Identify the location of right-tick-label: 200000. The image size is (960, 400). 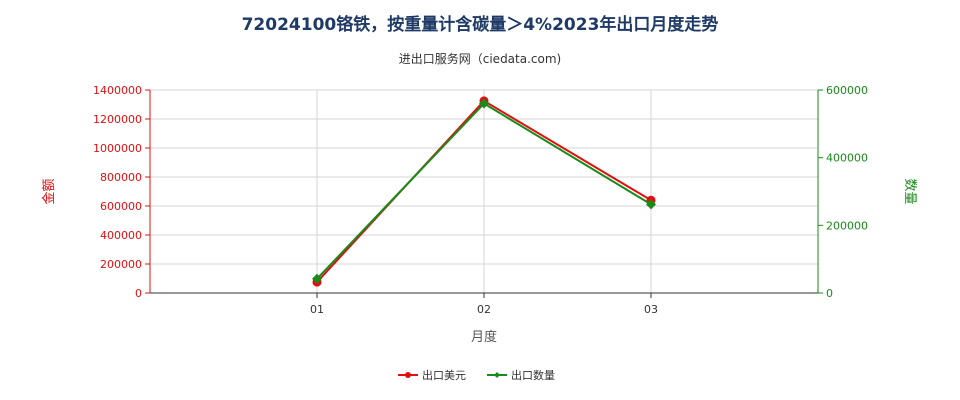
(847, 225).